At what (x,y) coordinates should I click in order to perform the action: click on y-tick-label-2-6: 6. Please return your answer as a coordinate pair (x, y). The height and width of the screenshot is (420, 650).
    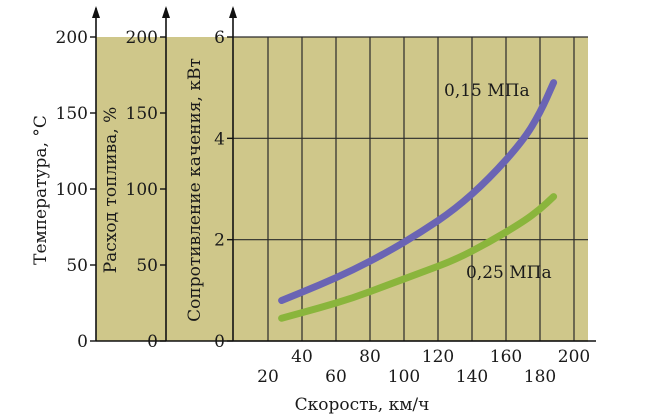
    Looking at the image, I should click on (219, 38).